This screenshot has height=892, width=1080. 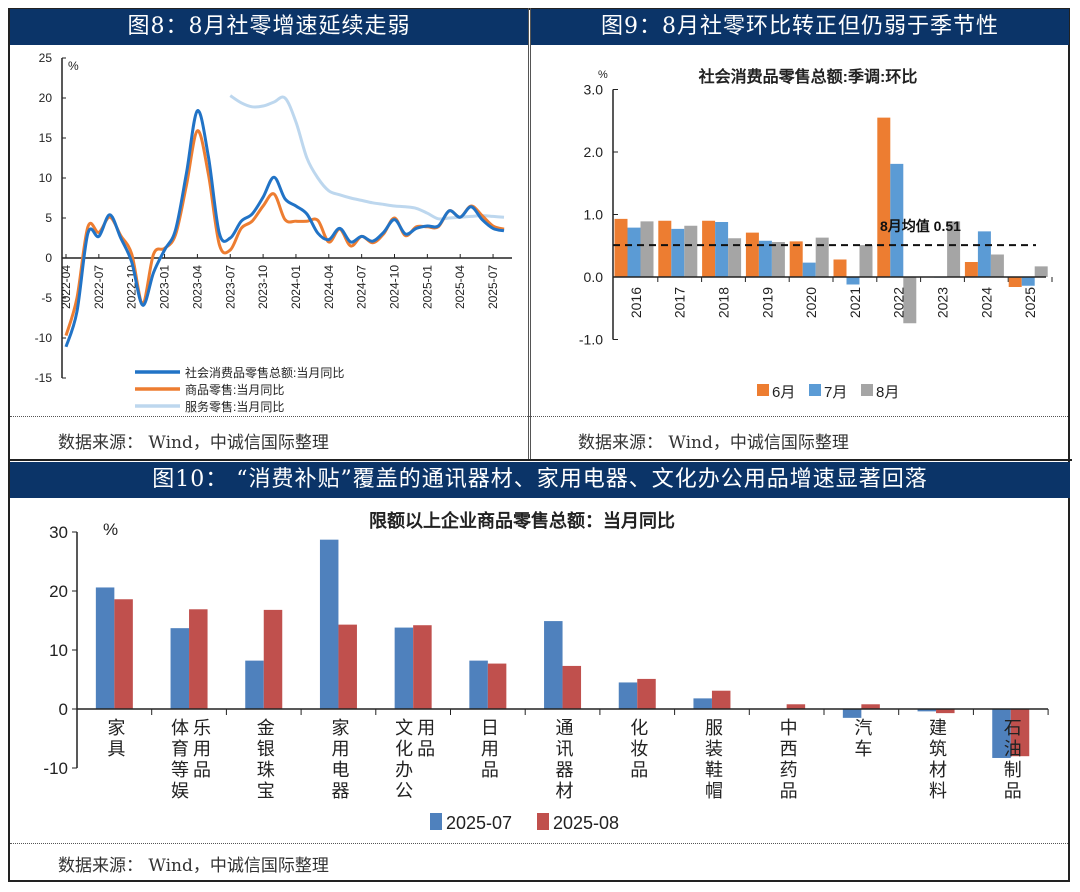 What do you see at coordinates (479, 823) in the screenshot?
I see `fig10-legend-label: 2025-07` at bounding box center [479, 823].